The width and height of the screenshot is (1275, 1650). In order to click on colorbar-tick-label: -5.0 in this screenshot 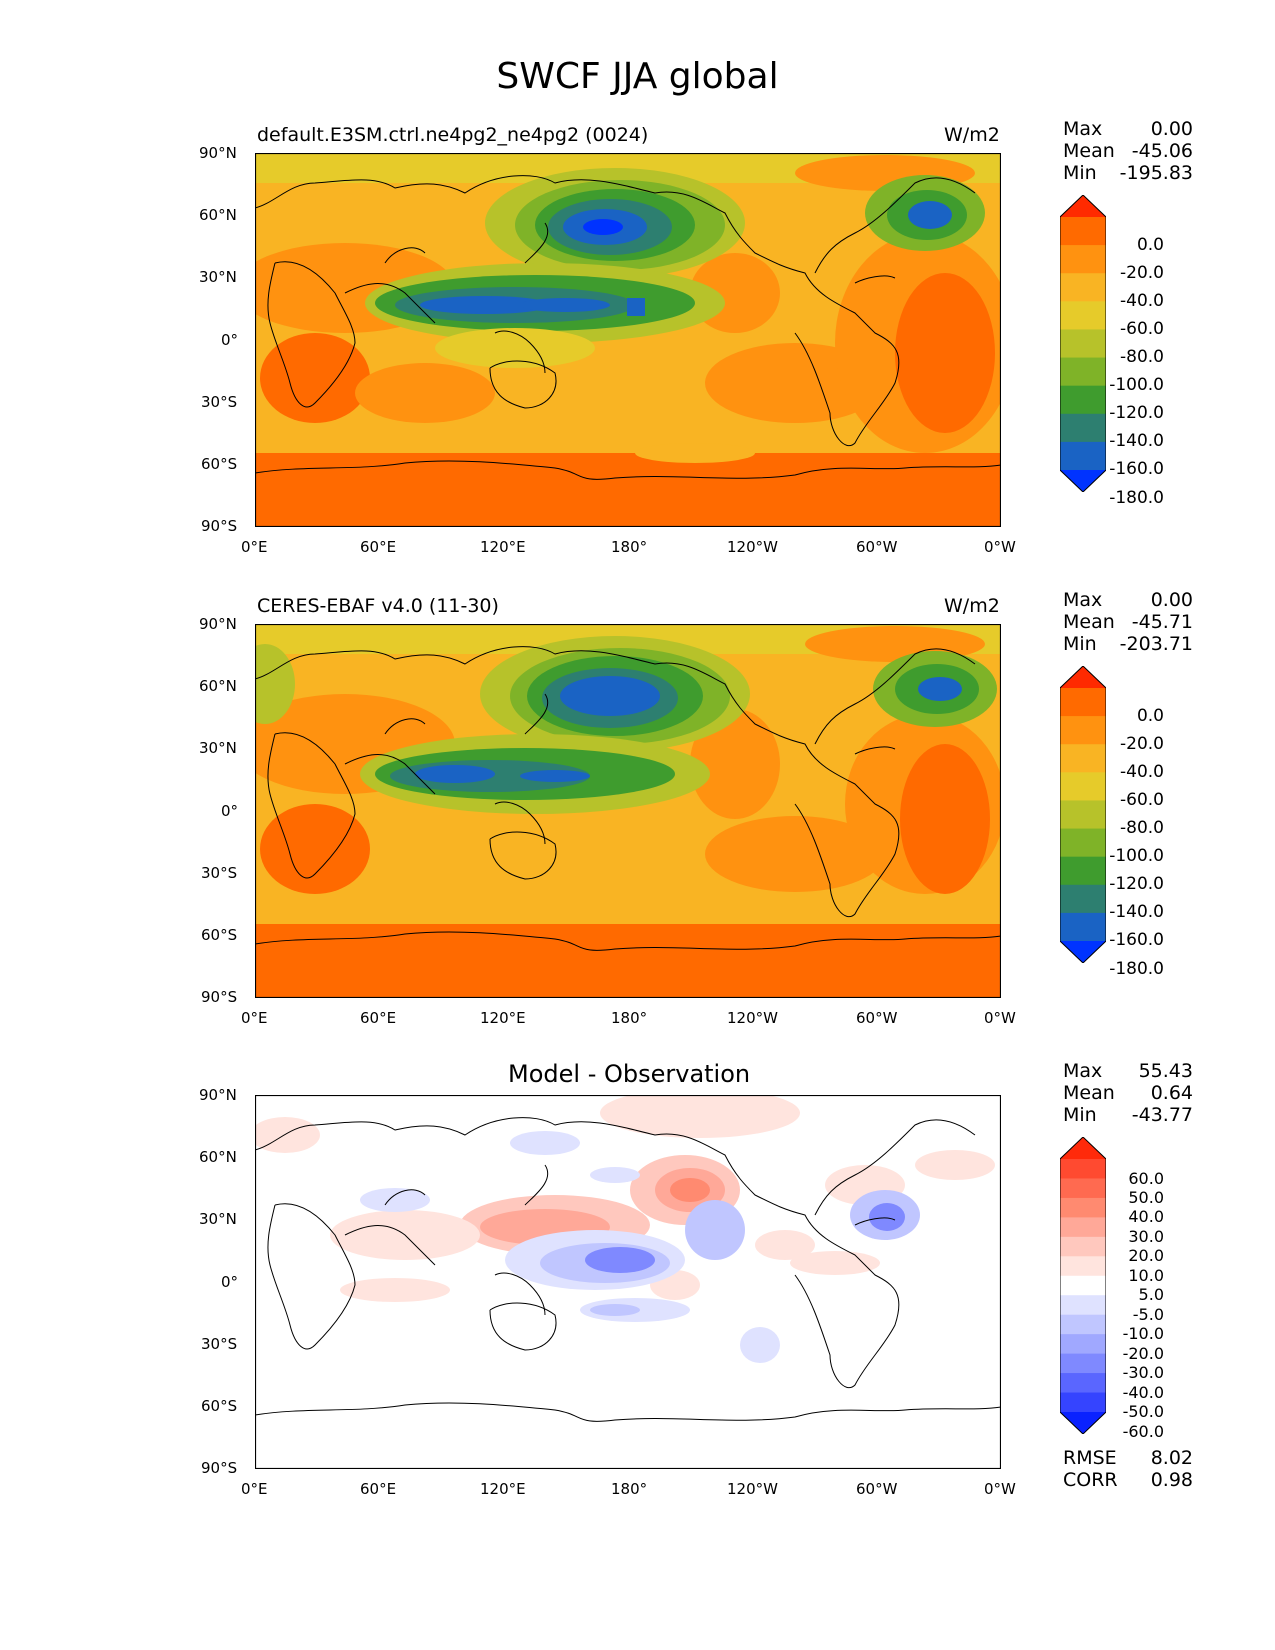, I will do `click(1148, 1314)`.